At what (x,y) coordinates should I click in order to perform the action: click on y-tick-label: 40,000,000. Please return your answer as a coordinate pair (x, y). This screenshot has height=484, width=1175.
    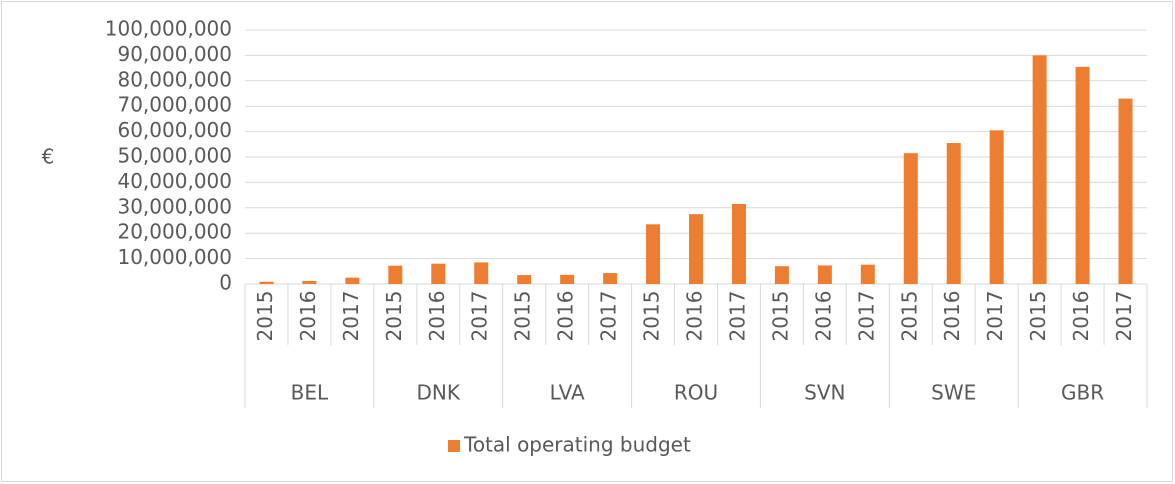
    Looking at the image, I should click on (174, 181).